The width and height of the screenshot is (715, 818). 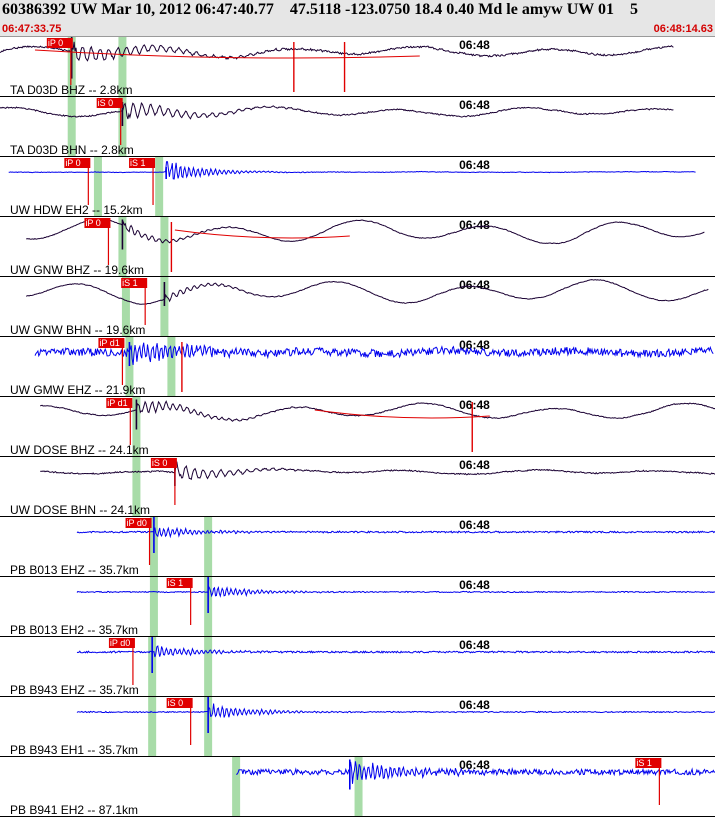 I want to click on trace-panel: 06:48 iP 0 iS 1 UW HDW EH2 -- 15.2km, so click(x=357, y=187).